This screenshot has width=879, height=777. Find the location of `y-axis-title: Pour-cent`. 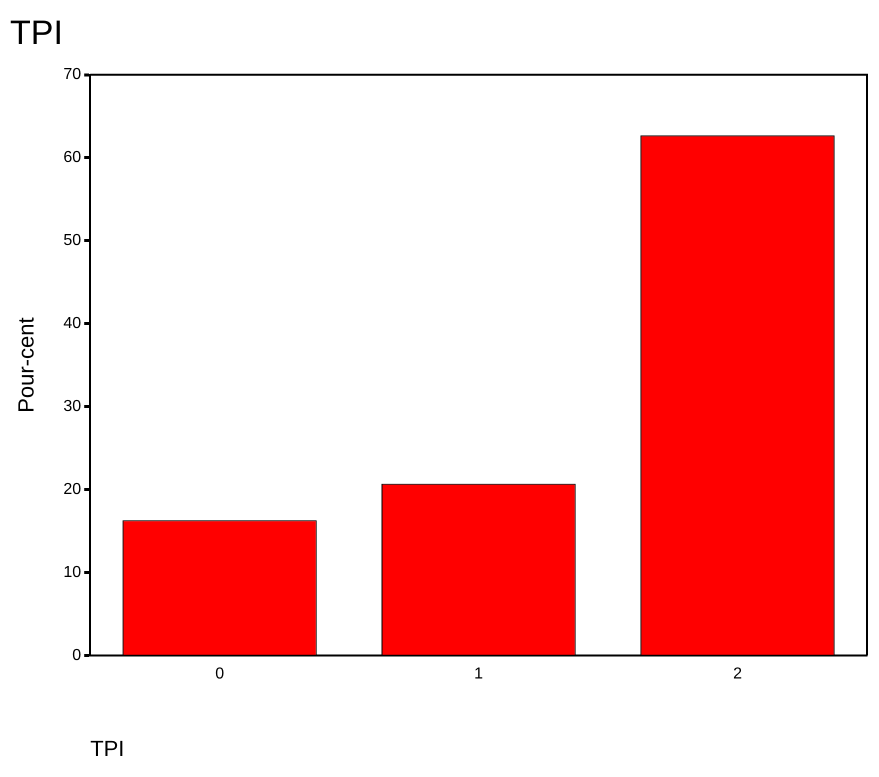

y-axis-title: Pour-cent is located at coordinates (25, 365).